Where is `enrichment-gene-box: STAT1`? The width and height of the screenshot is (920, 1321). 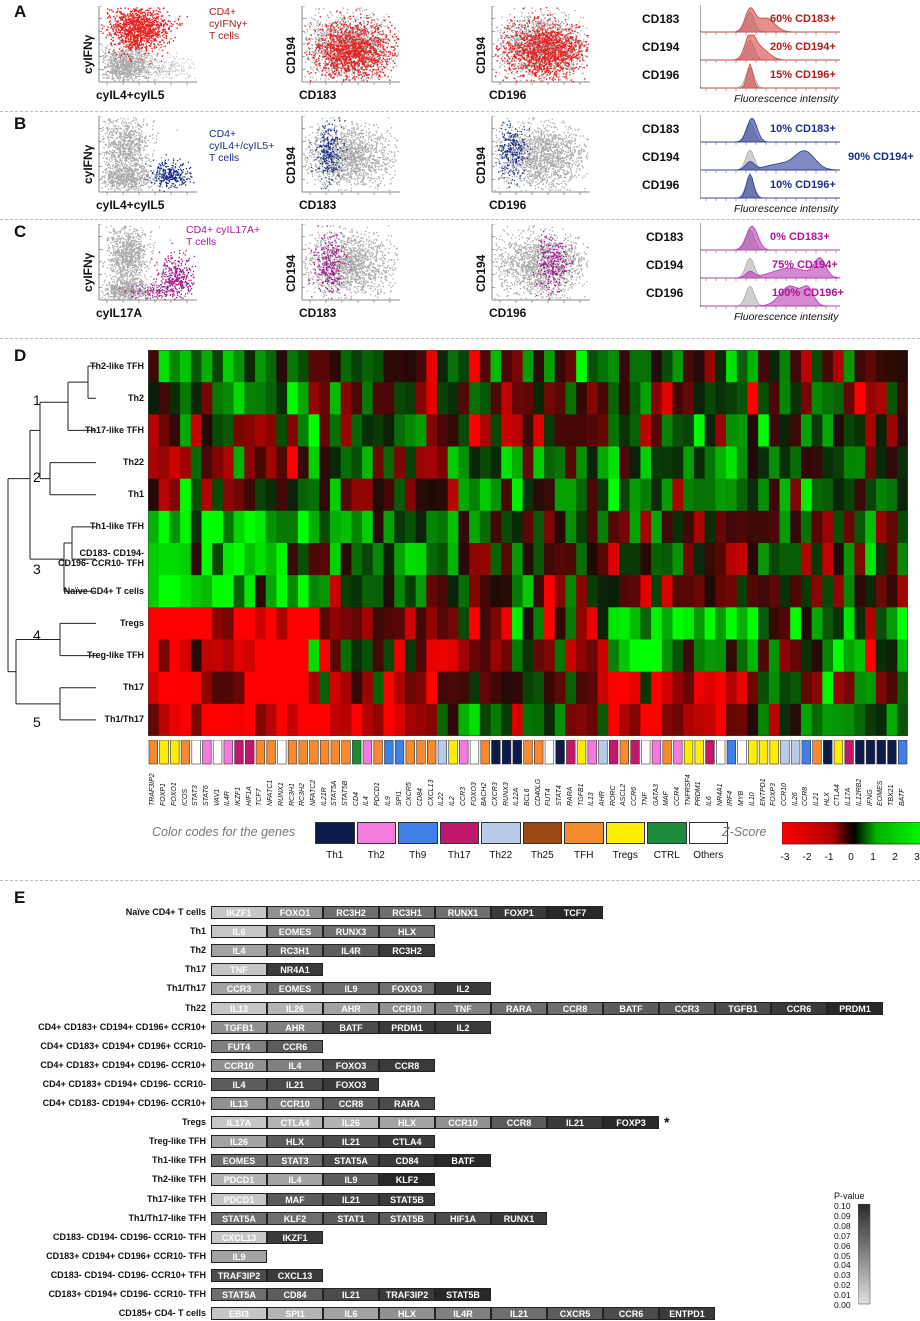
enrichment-gene-box: STAT1 is located at coordinates (351, 1218).